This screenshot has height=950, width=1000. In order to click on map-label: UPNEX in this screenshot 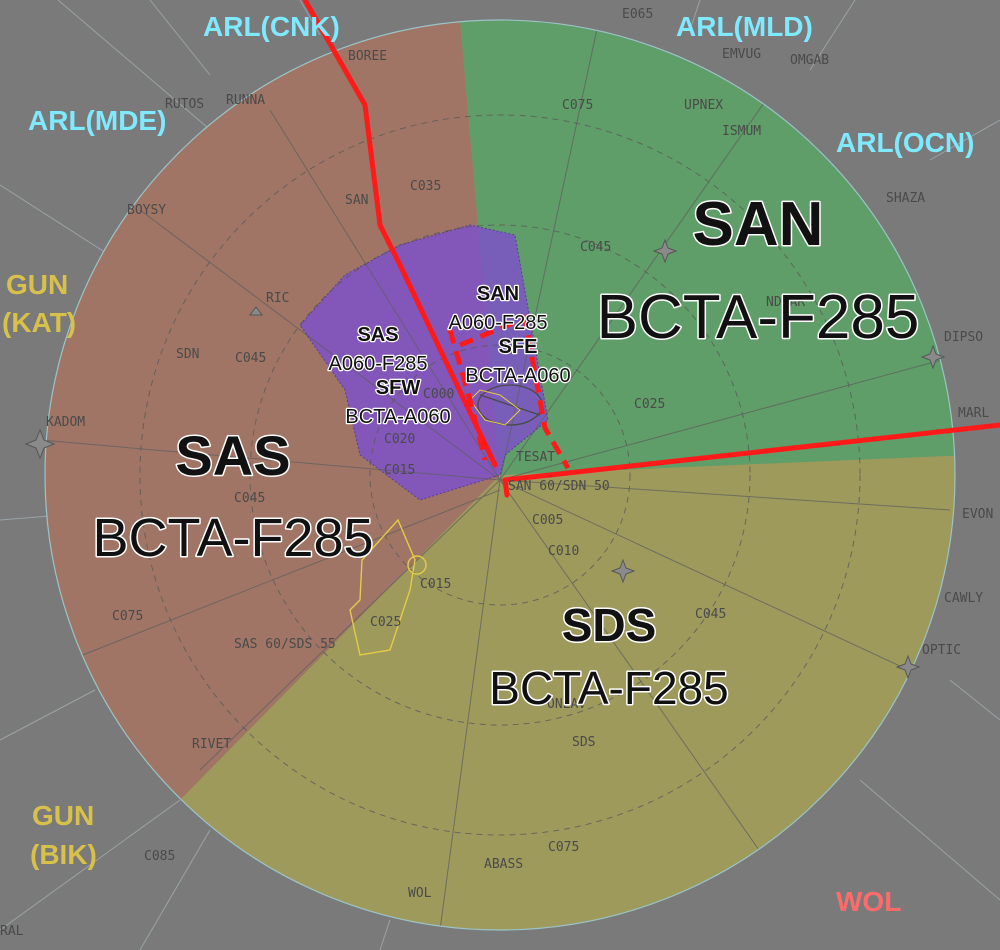, I will do `click(703, 105)`.